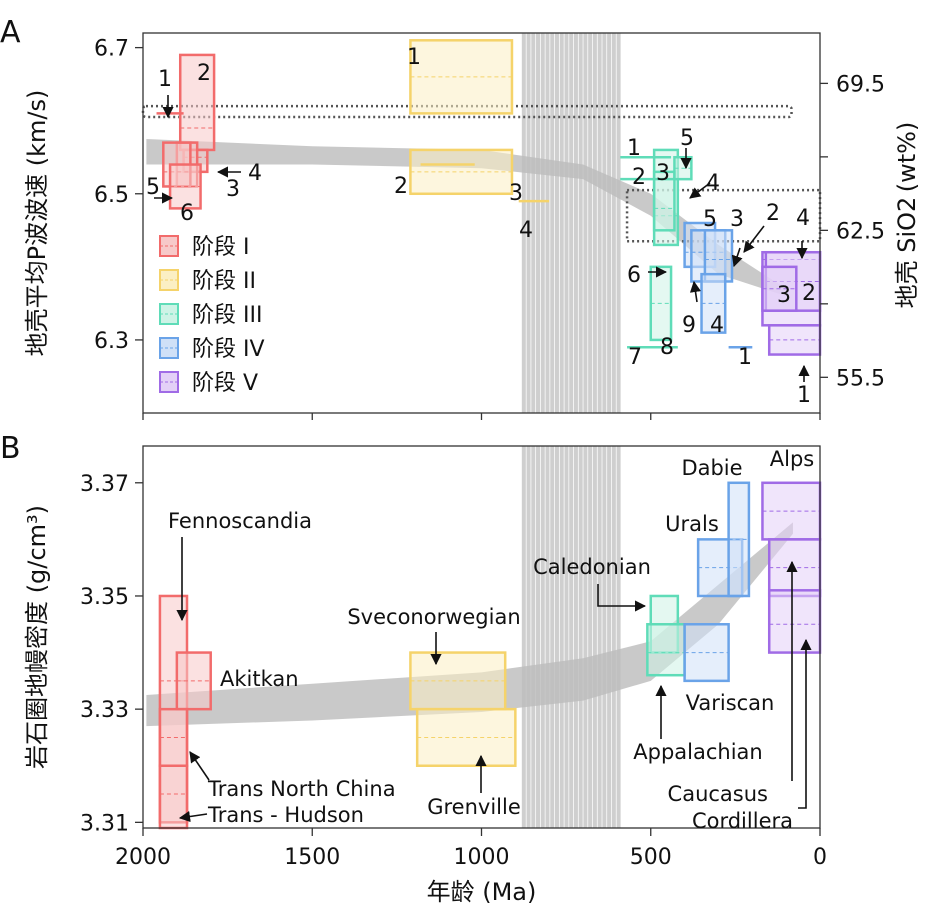 The image size is (939, 914). What do you see at coordinates (711, 468) in the screenshot?
I see `orogen-label: Dabie` at bounding box center [711, 468].